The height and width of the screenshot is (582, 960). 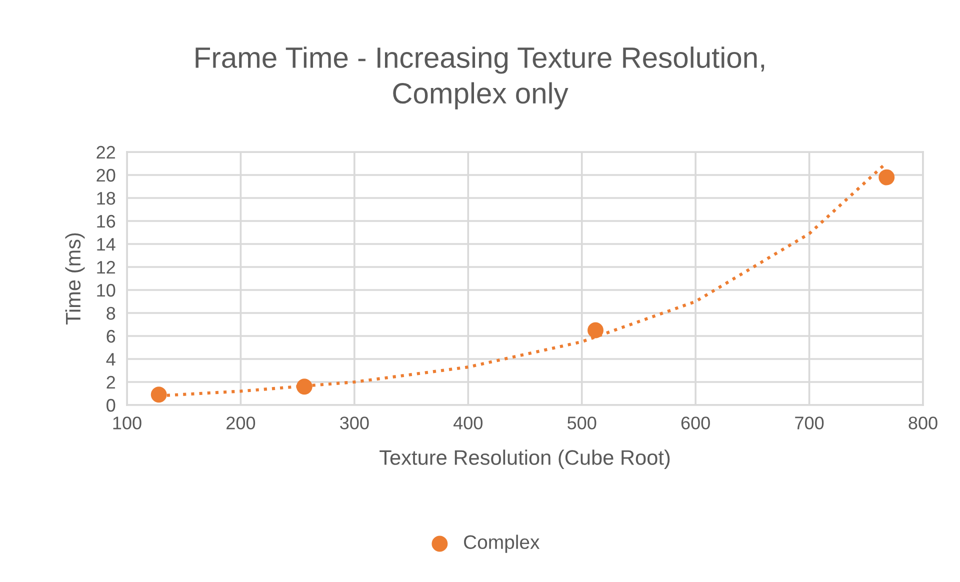 I want to click on y-axis-title: Time (ms), so click(x=75, y=279).